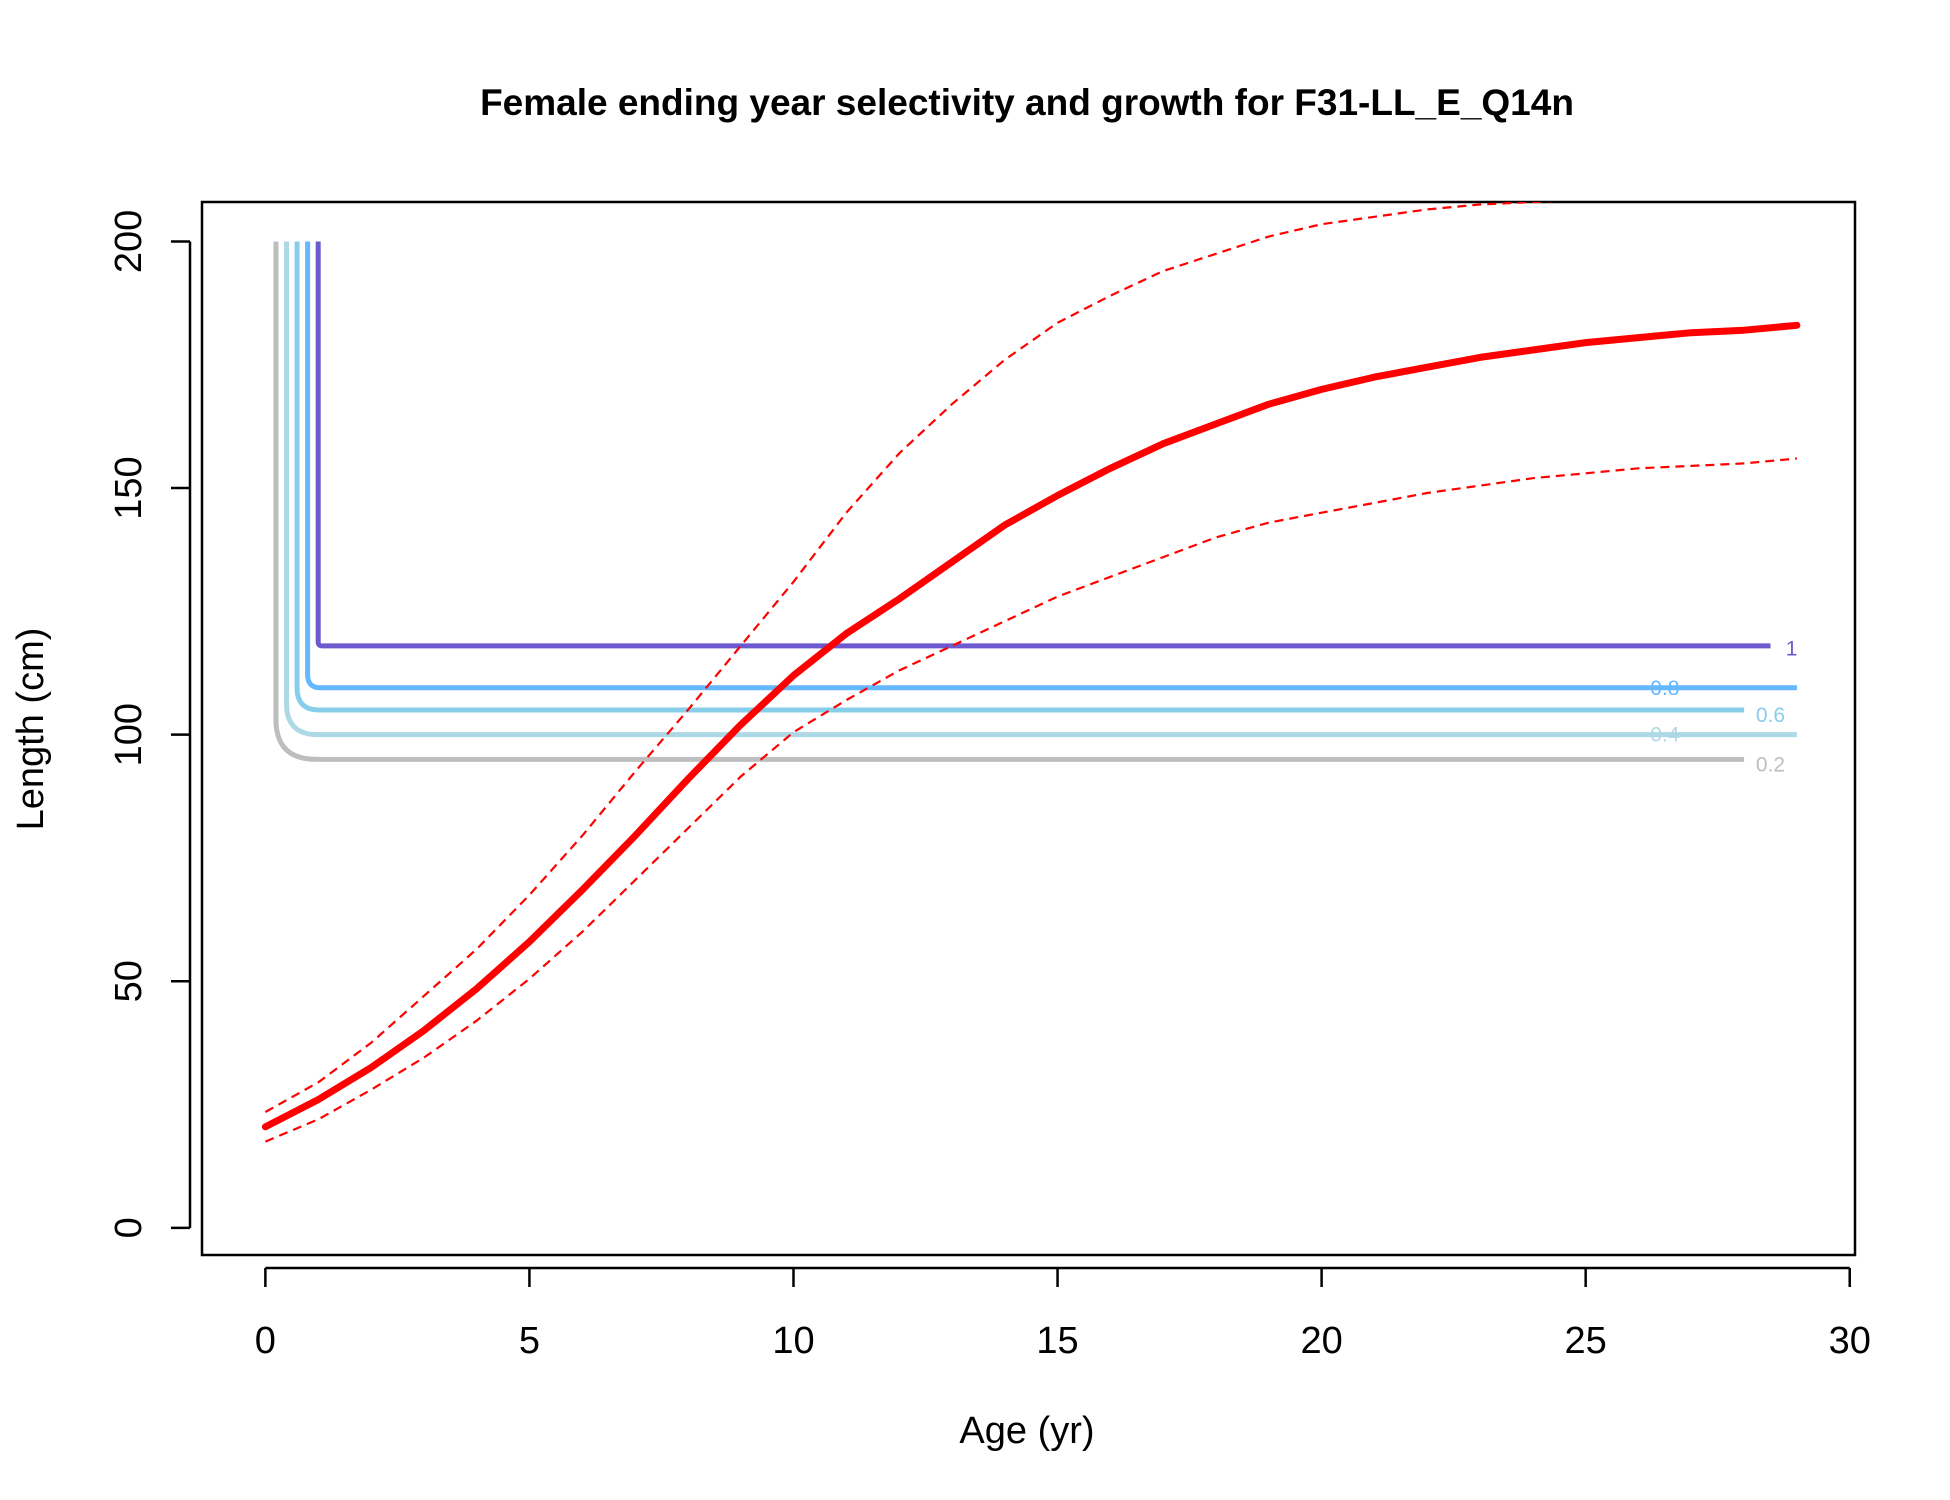  I want to click on x-tick-label: 0, so click(265, 1341).